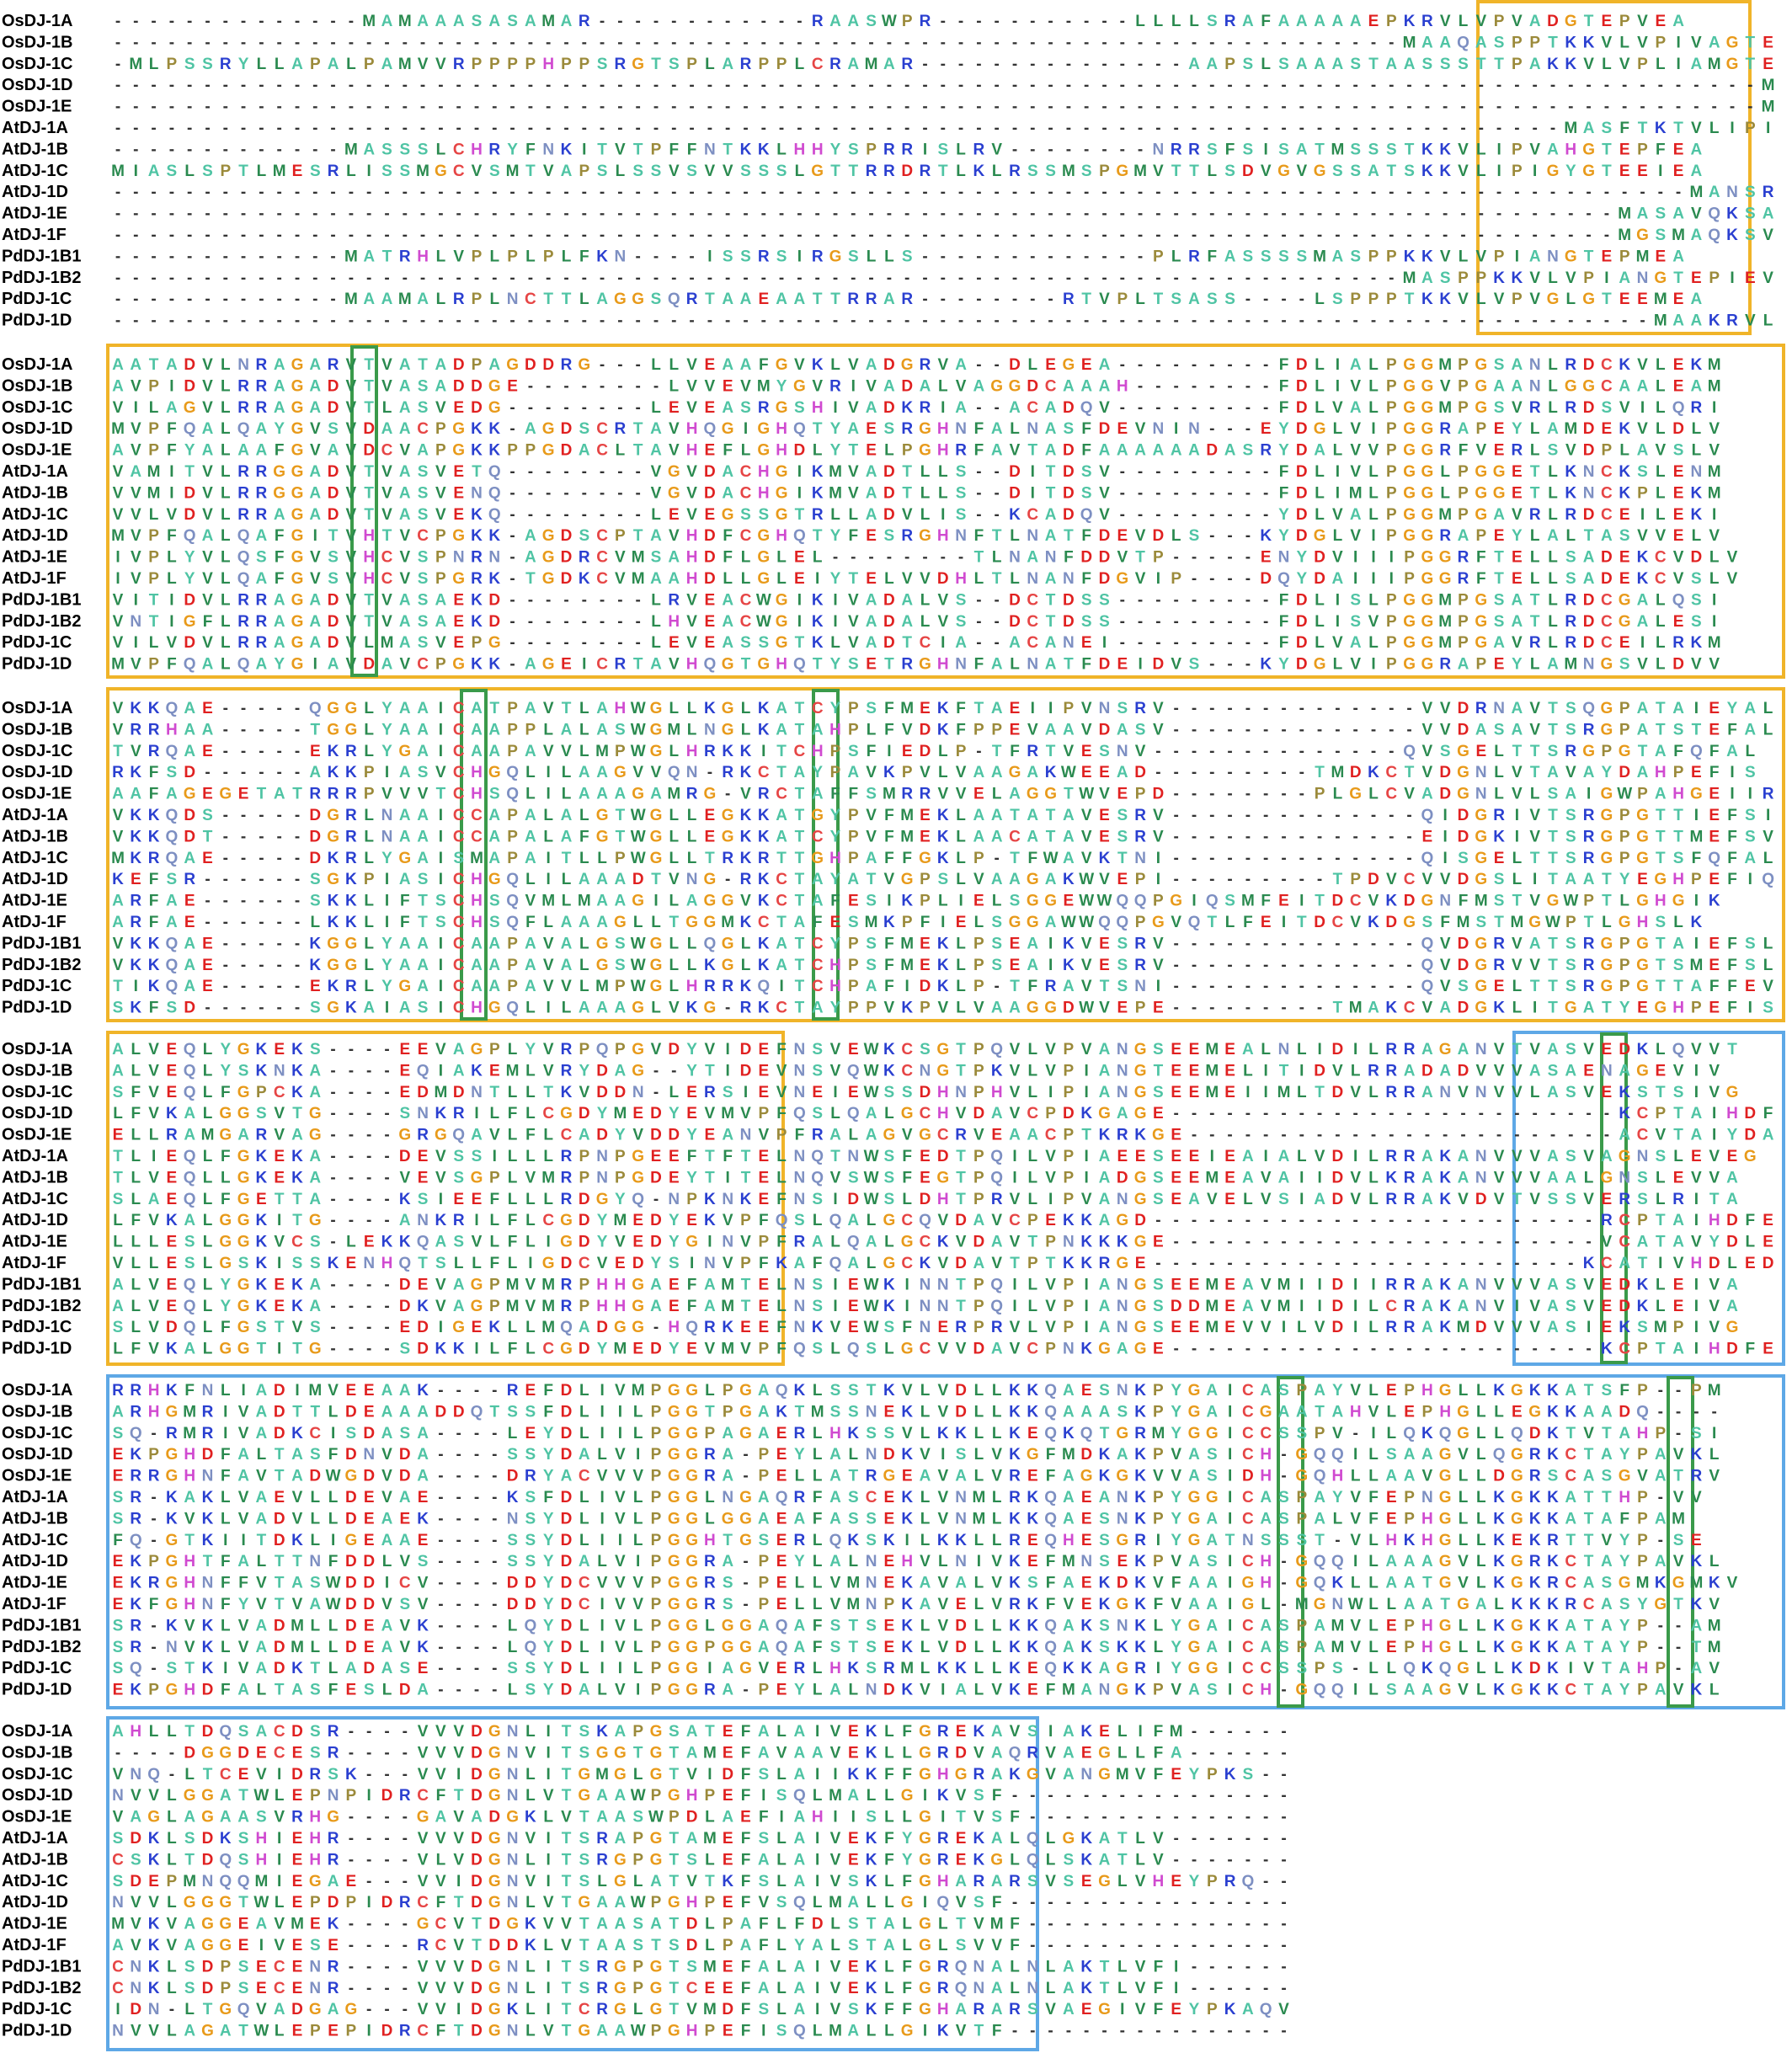 The height and width of the screenshot is (2053, 1792). Describe the element at coordinates (1427, 944) in the screenshot. I see `residue: Q` at that location.